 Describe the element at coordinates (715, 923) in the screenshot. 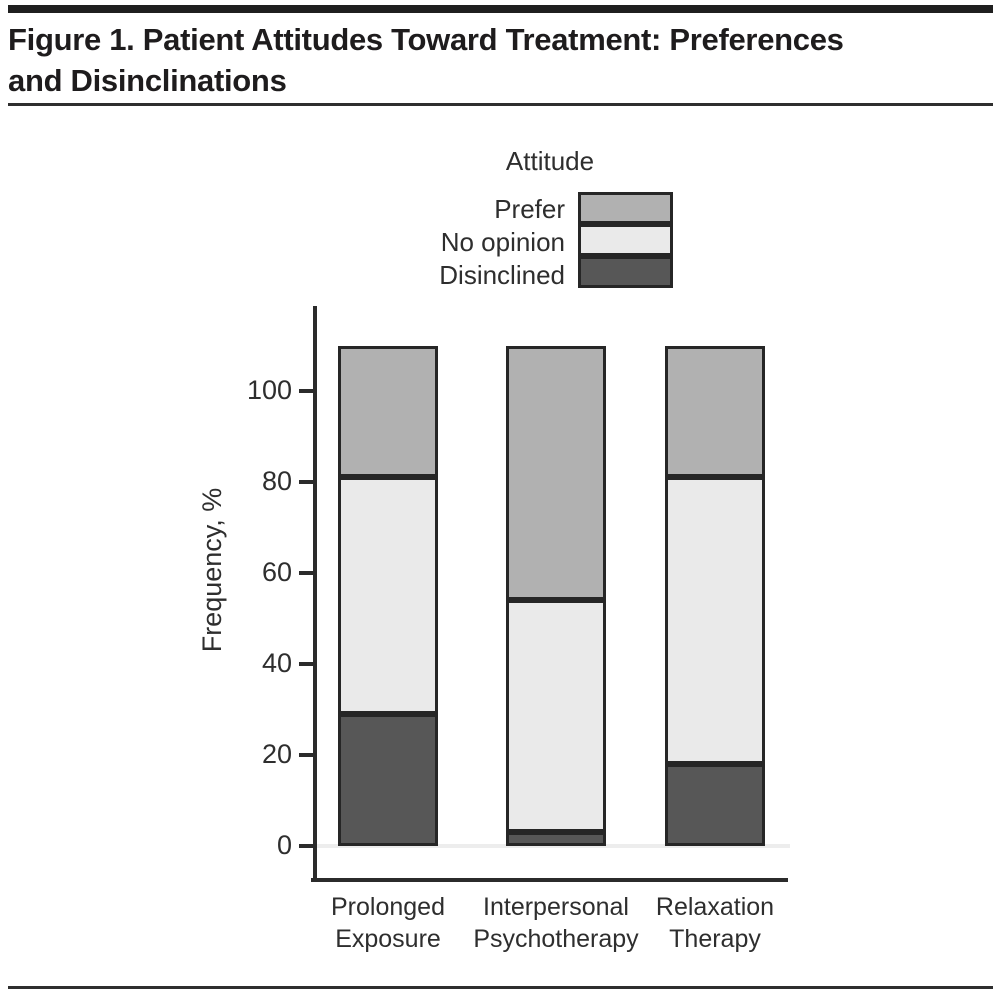

I see `x-category-label-2: Relaxation Therapy` at that location.